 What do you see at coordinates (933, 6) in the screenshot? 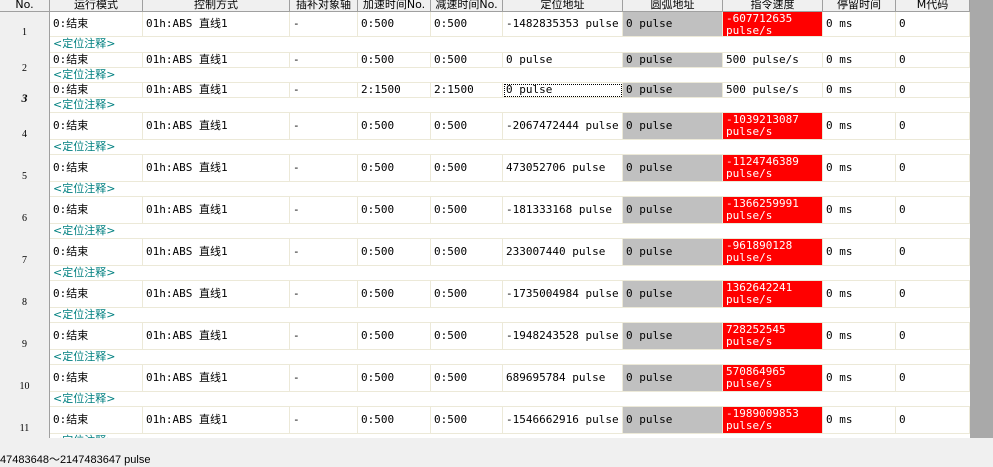
I see `column-header: M代码` at bounding box center [933, 6].